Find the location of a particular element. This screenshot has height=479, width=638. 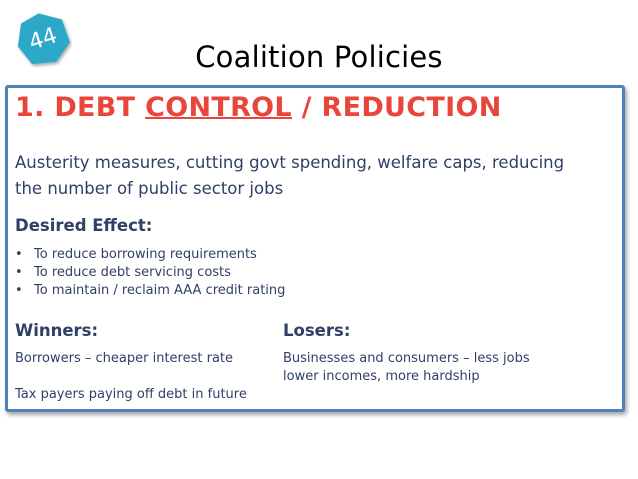

losers-line-2: lower incomes, more hardship is located at coordinates (381, 376).